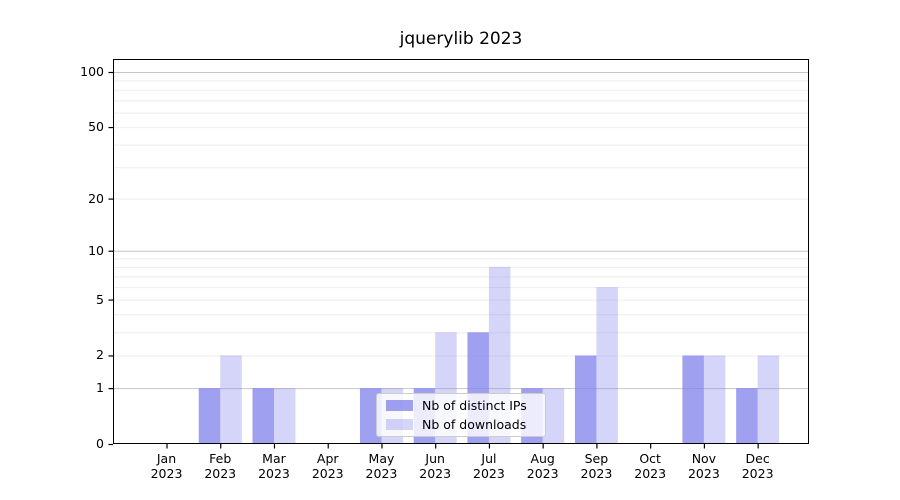  I want to click on x-tick-label-month: Mar, so click(274, 458).